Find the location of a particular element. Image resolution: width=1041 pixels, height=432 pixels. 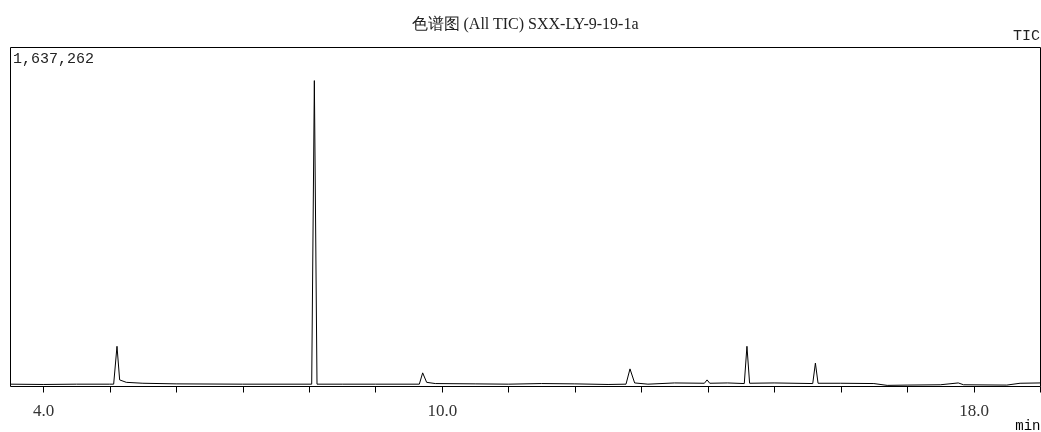

chart-title: 色谱图 (All TIC) SXX-LY-9-19-1a is located at coordinates (525, 24).